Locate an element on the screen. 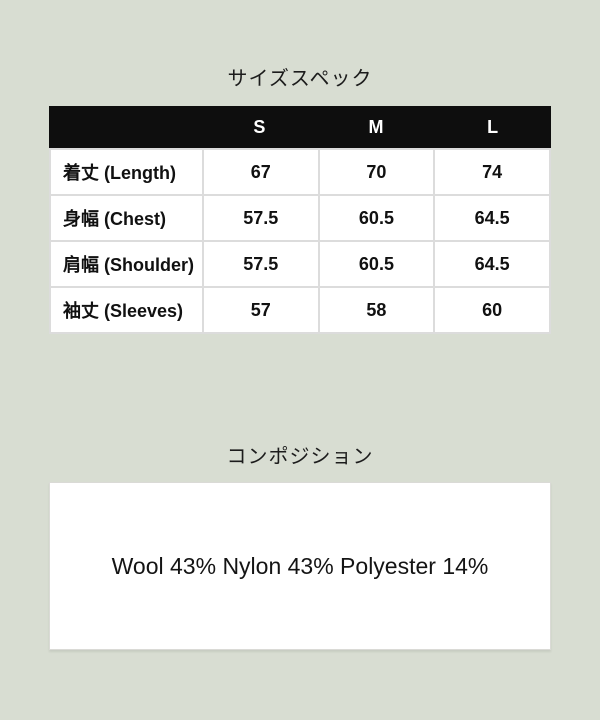 The width and height of the screenshot is (600, 720). cell-length-l: 74 is located at coordinates (492, 172).